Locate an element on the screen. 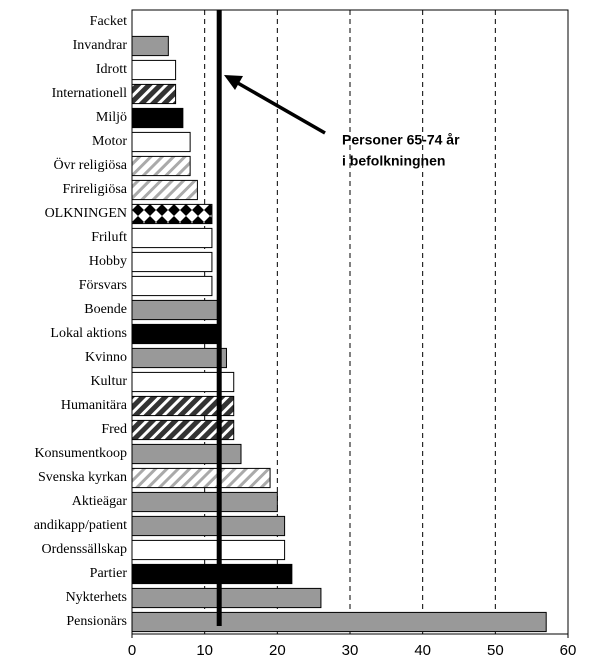  x-tick-label: 30 is located at coordinates (350, 650).